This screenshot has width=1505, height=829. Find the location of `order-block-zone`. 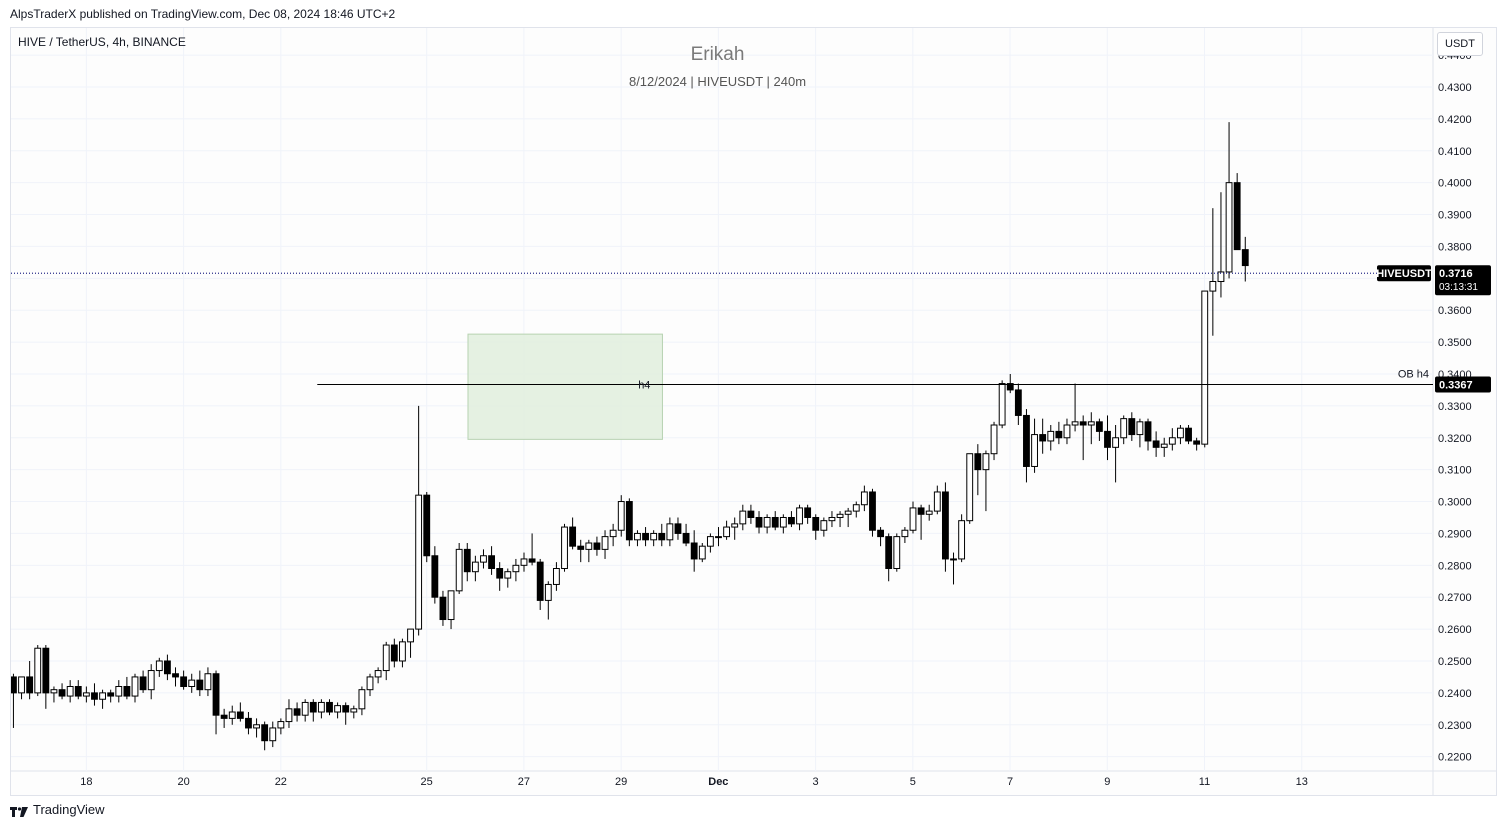

order-block-zone is located at coordinates (565, 386).